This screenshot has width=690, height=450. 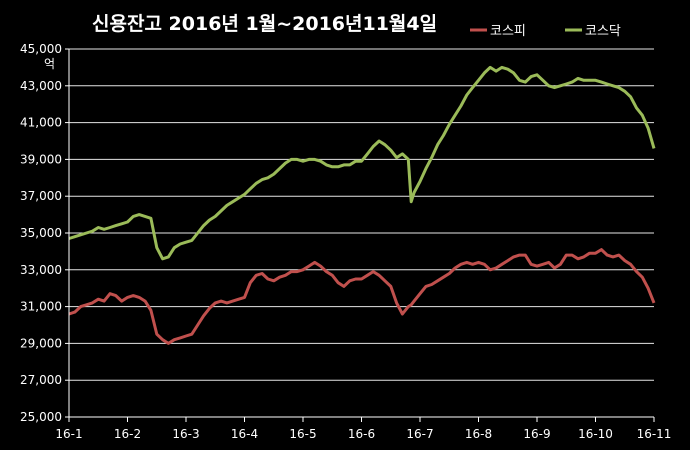 What do you see at coordinates (508, 31) in the screenshot?
I see `legend-label-kospi: 코스피` at bounding box center [508, 31].